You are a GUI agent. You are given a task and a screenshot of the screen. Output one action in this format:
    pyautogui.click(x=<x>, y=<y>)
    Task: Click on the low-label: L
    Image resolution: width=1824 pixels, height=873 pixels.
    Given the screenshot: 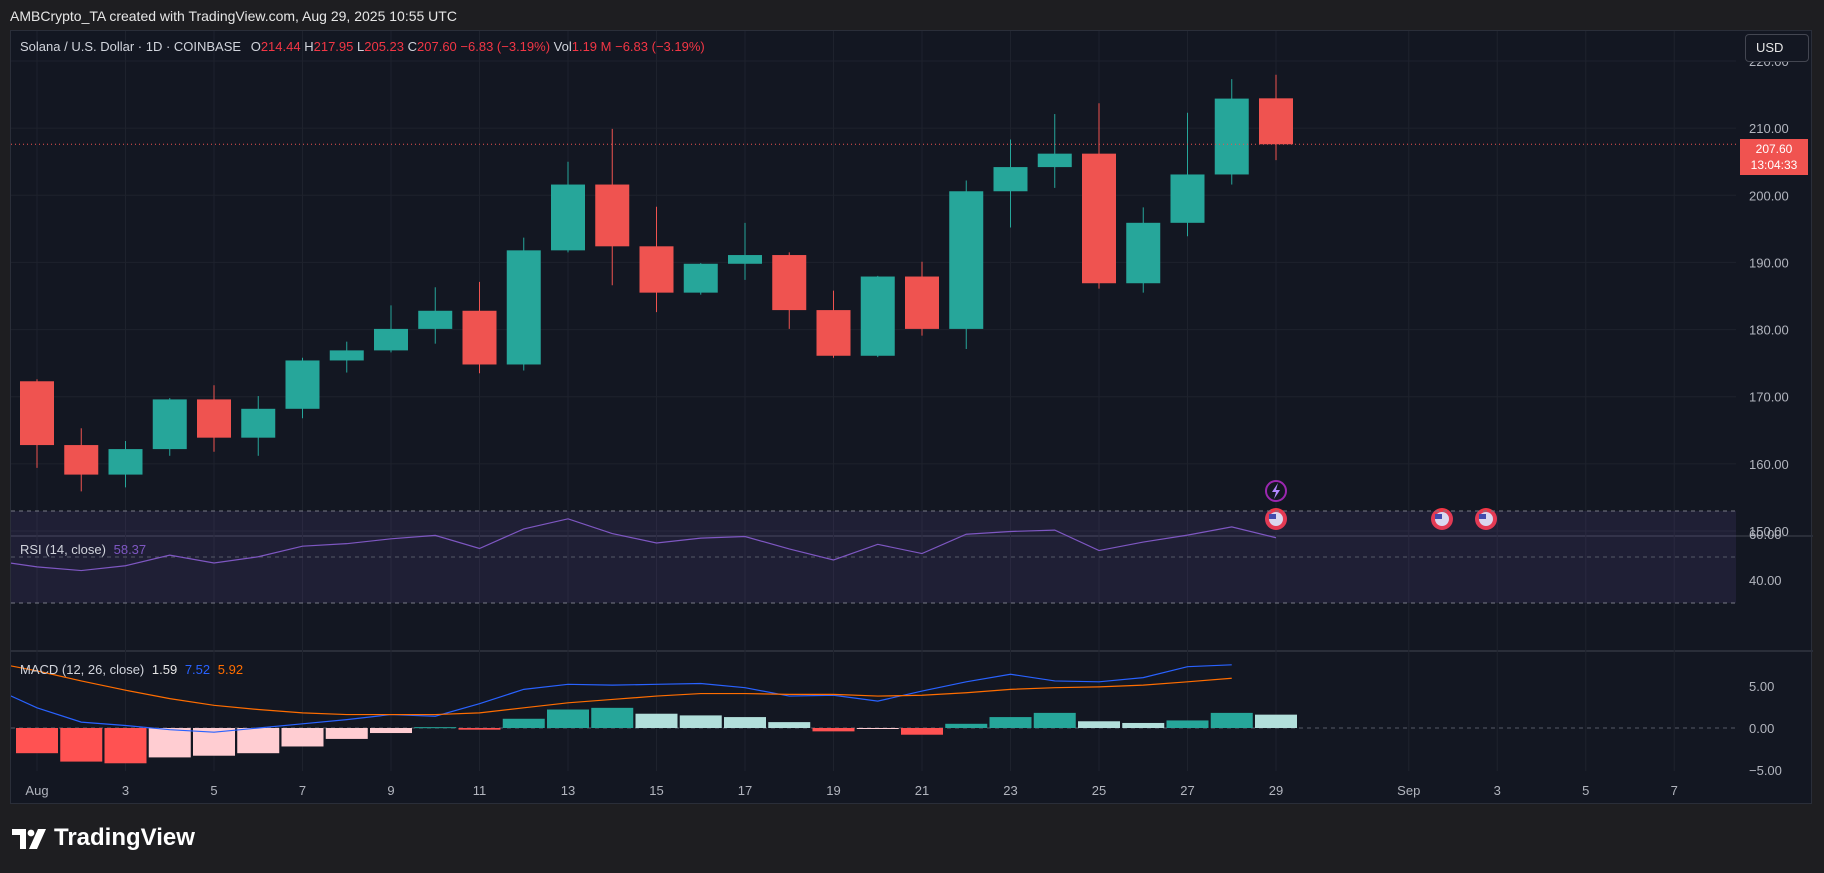 What is the action you would take?
    pyautogui.click(x=361, y=46)
    